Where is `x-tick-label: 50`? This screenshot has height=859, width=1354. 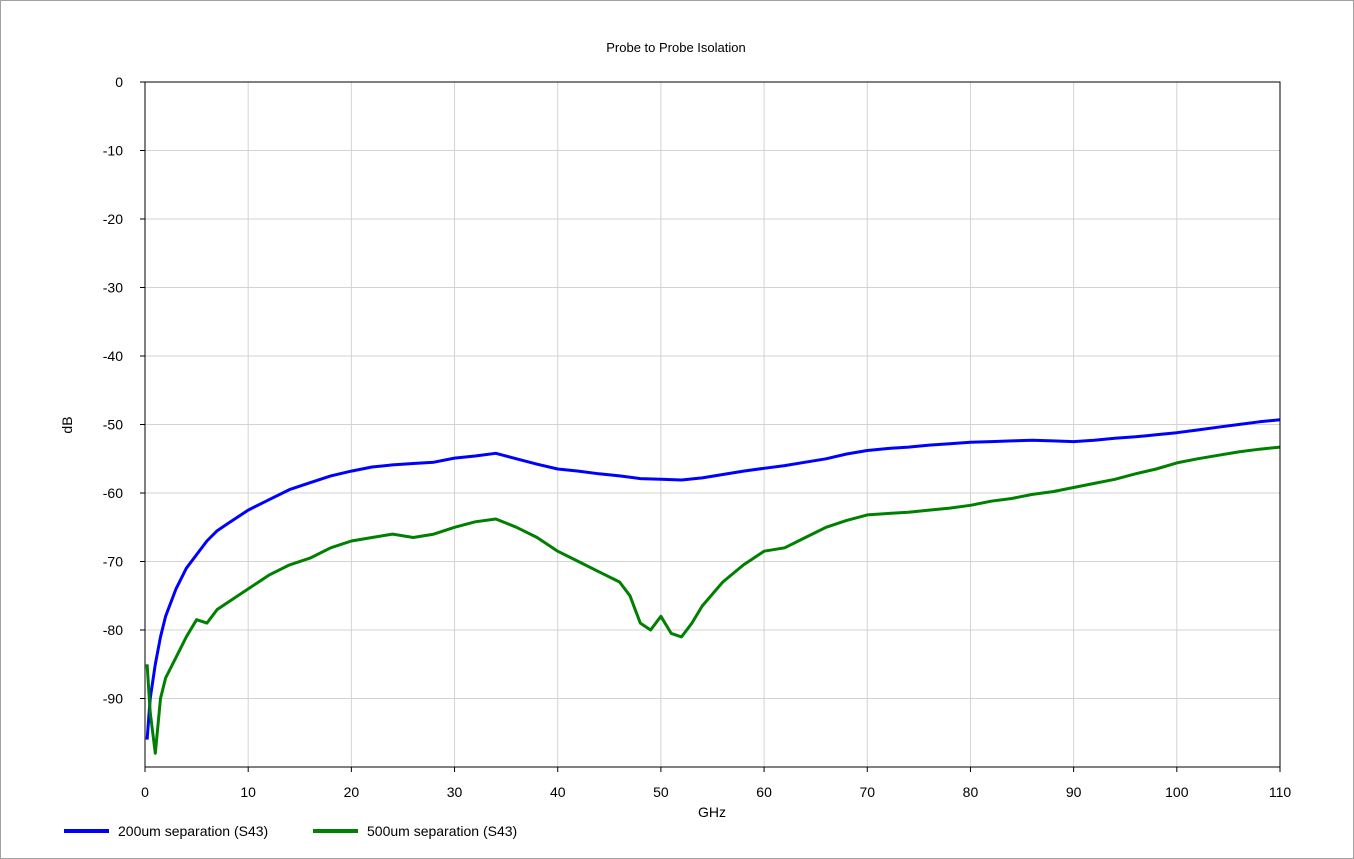
x-tick-label: 50 is located at coordinates (661, 792).